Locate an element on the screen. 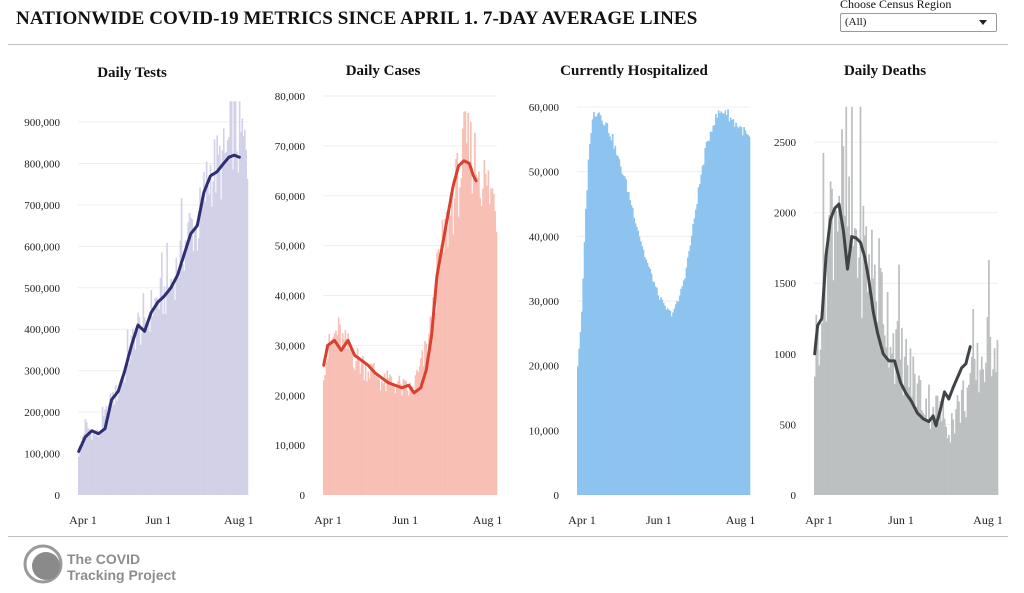  y-tick-label: 50,000 is located at coordinates (544, 173).